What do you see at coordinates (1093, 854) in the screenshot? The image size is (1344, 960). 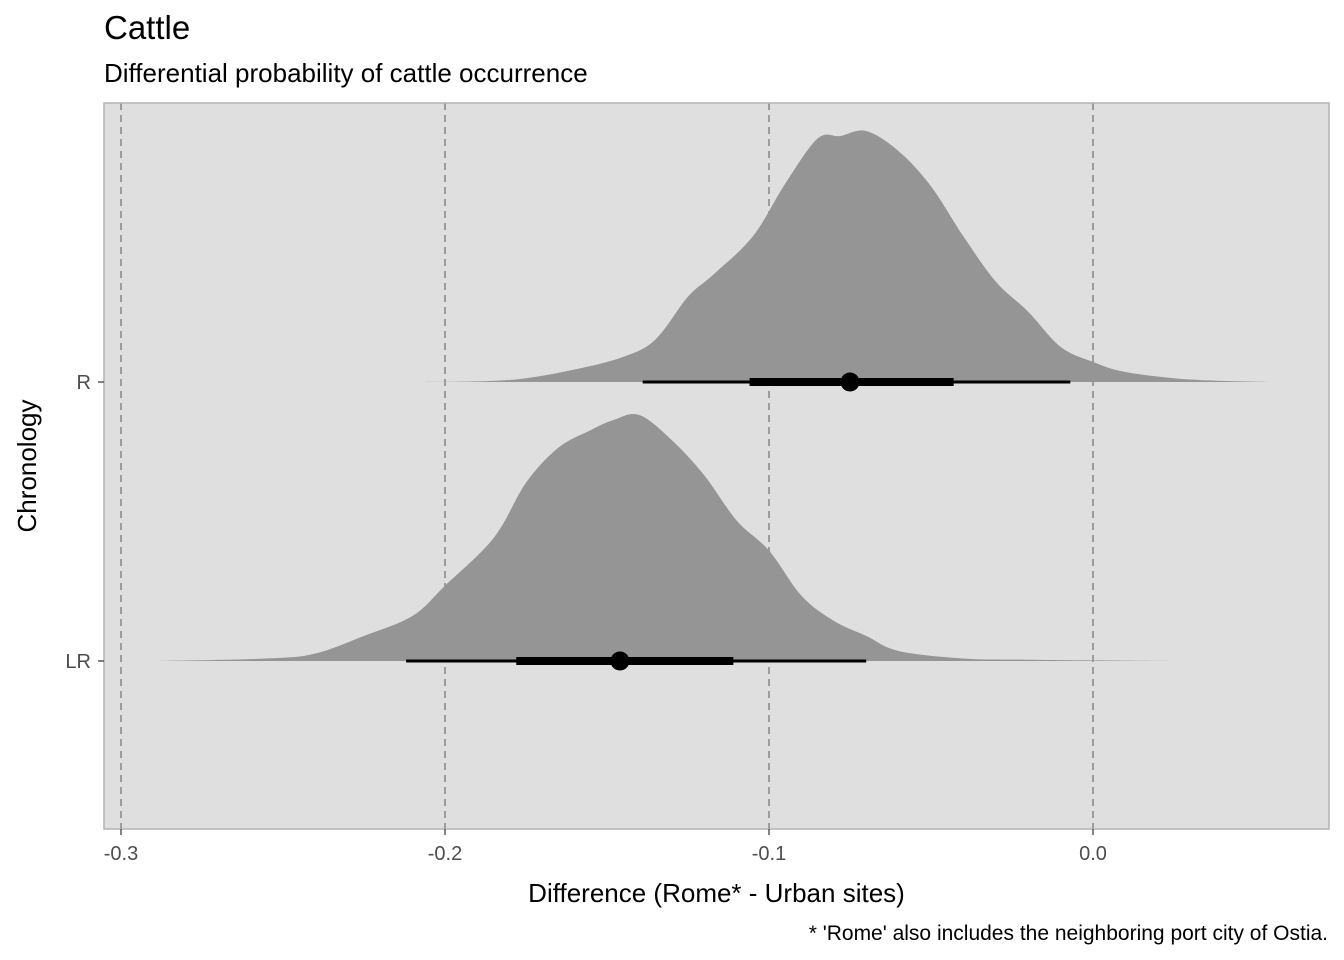 I see `x-tick-label: 0.0` at bounding box center [1093, 854].